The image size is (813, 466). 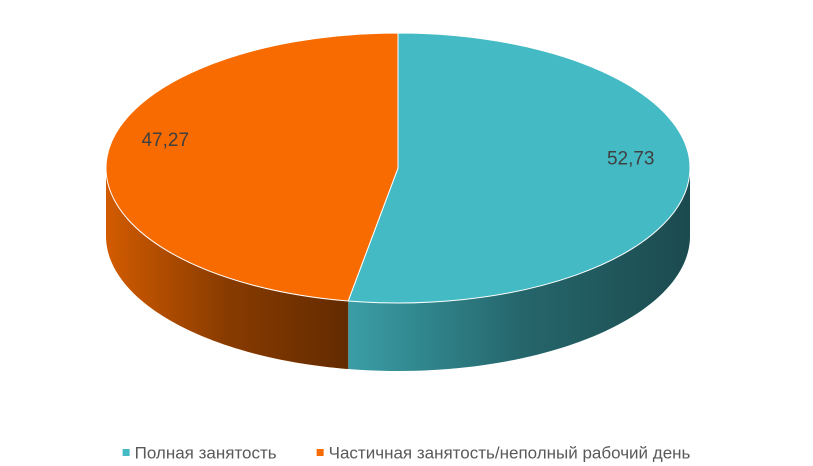 I want to click on data-label: 52,73, so click(x=631, y=158).